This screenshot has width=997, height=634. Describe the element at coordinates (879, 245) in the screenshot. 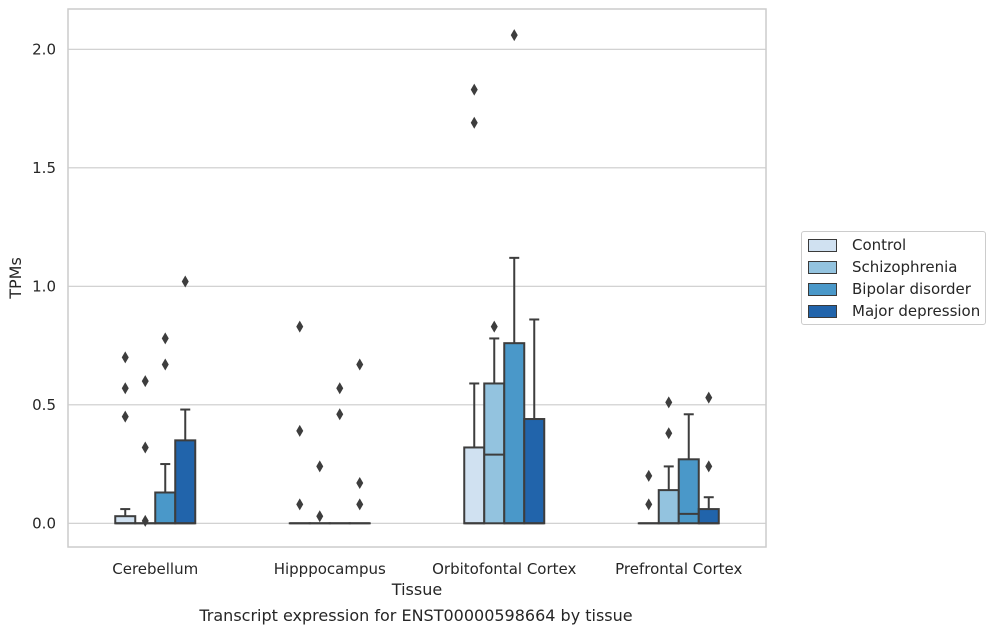

I see `legend-label-control: Control` at that location.